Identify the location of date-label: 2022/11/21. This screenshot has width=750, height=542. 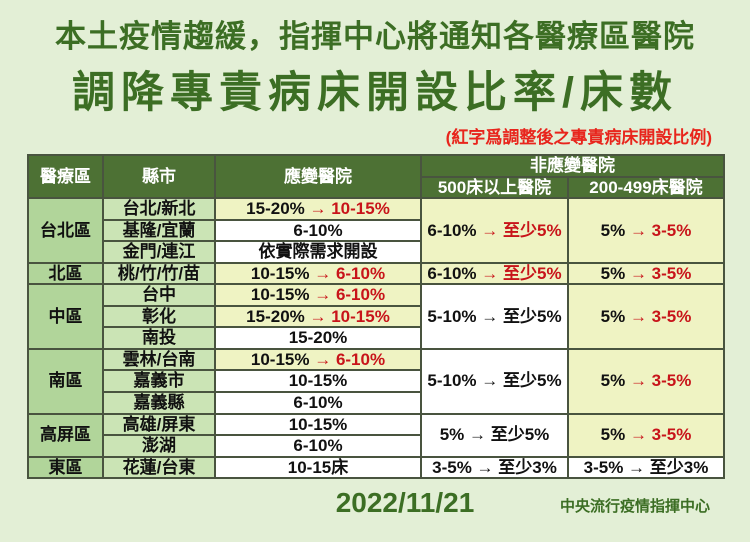
(405, 503).